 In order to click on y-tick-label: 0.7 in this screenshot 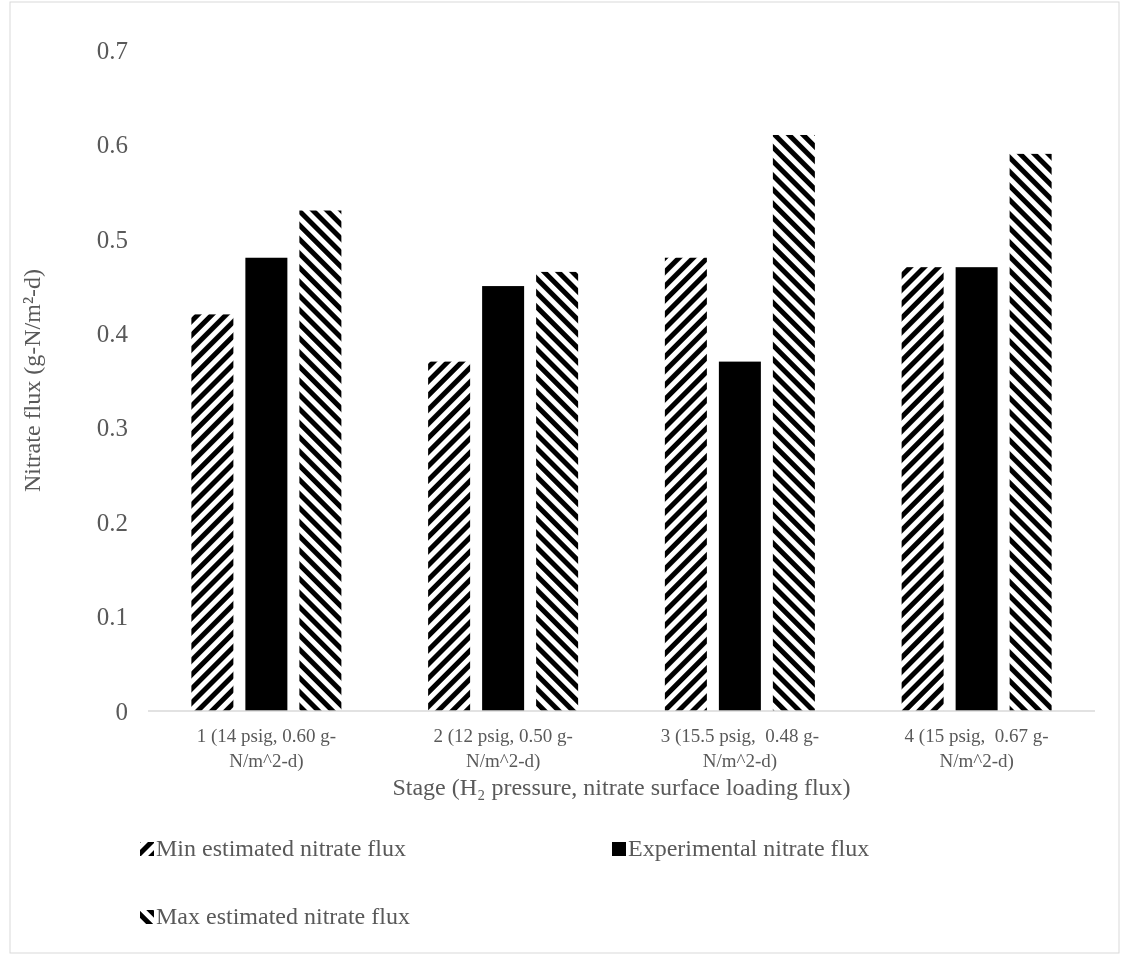, I will do `click(112, 50)`.